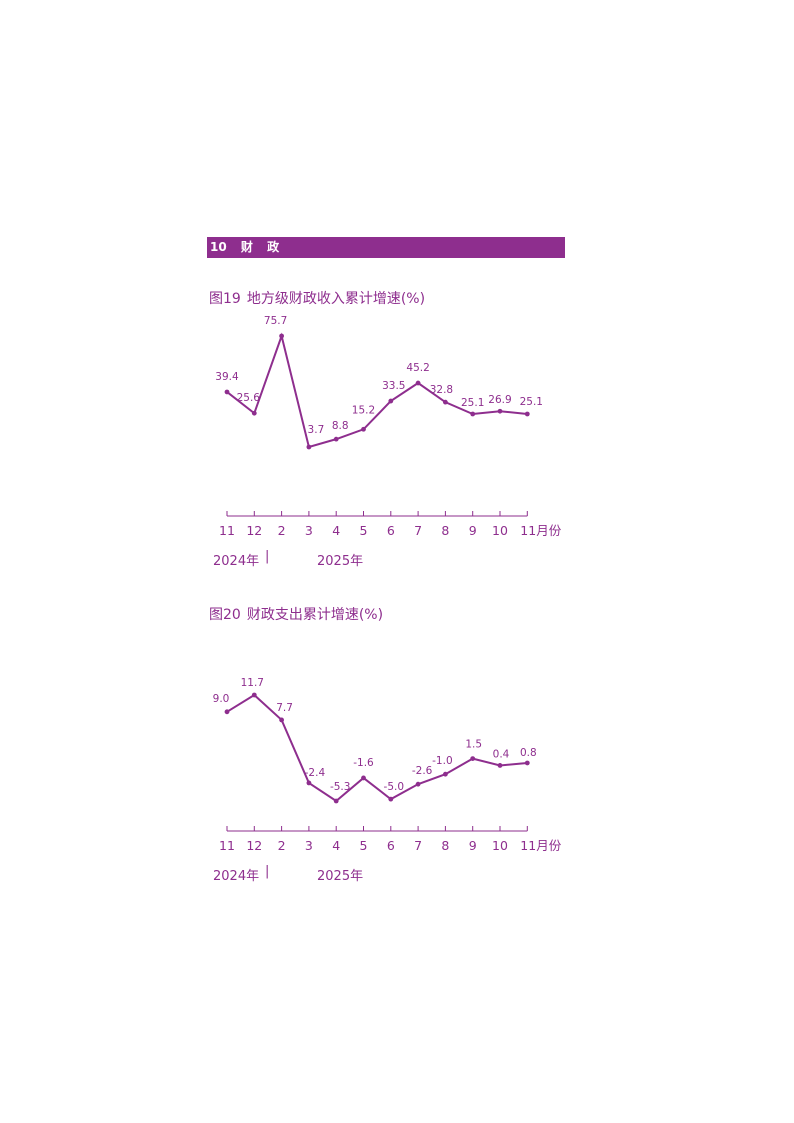 This screenshot has height=1123, width=794. What do you see at coordinates (275, 321) in the screenshot?
I see `fig19-data-label: 75.7` at bounding box center [275, 321].